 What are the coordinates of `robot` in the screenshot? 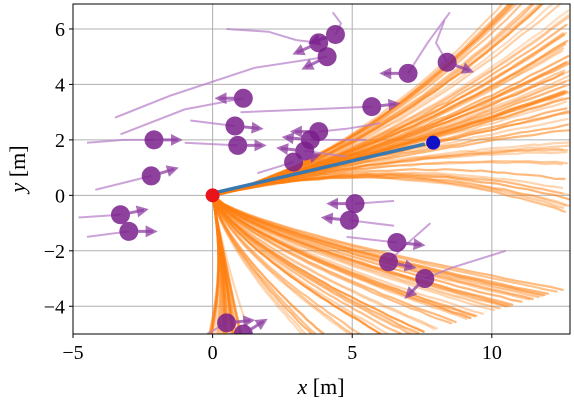 It's located at (323, 169).